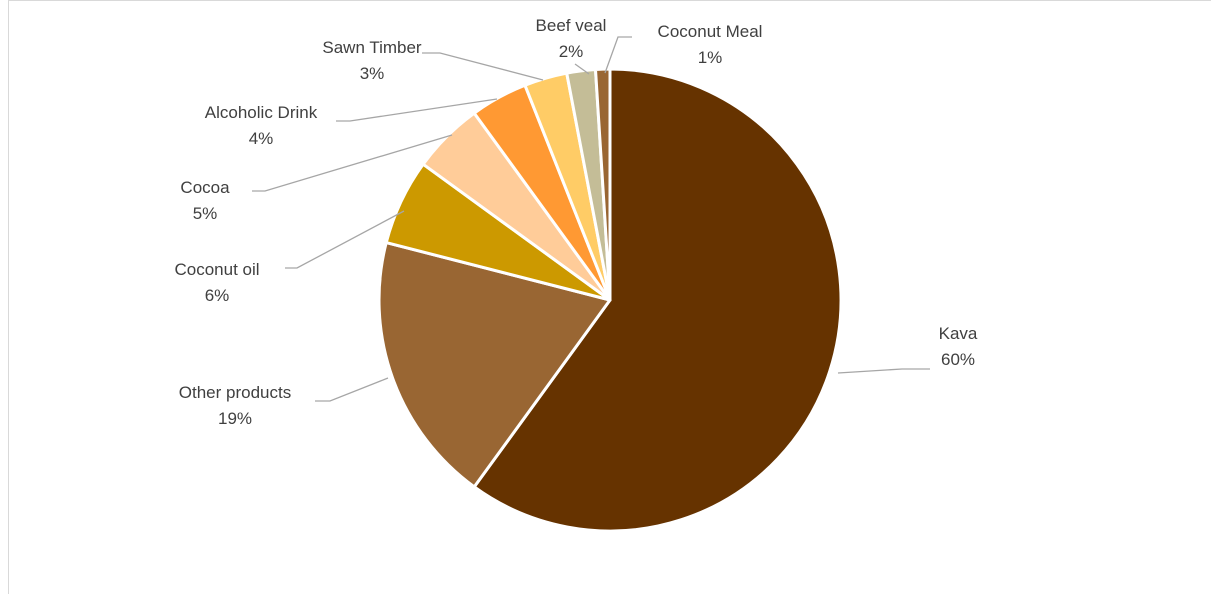 This screenshot has width=1211, height=594. What do you see at coordinates (217, 295) in the screenshot?
I see `label-percent-coconut-oil: 6%` at bounding box center [217, 295].